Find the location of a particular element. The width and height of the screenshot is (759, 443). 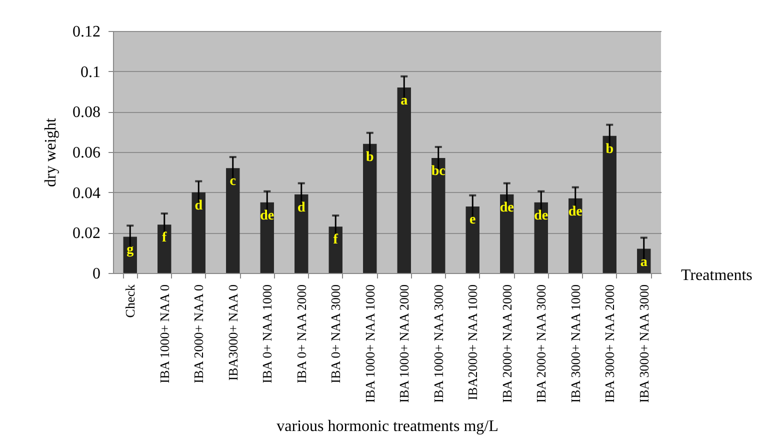

x-tick-label: IBA 3000+ NAA 2000 is located at coordinates (610, 343).